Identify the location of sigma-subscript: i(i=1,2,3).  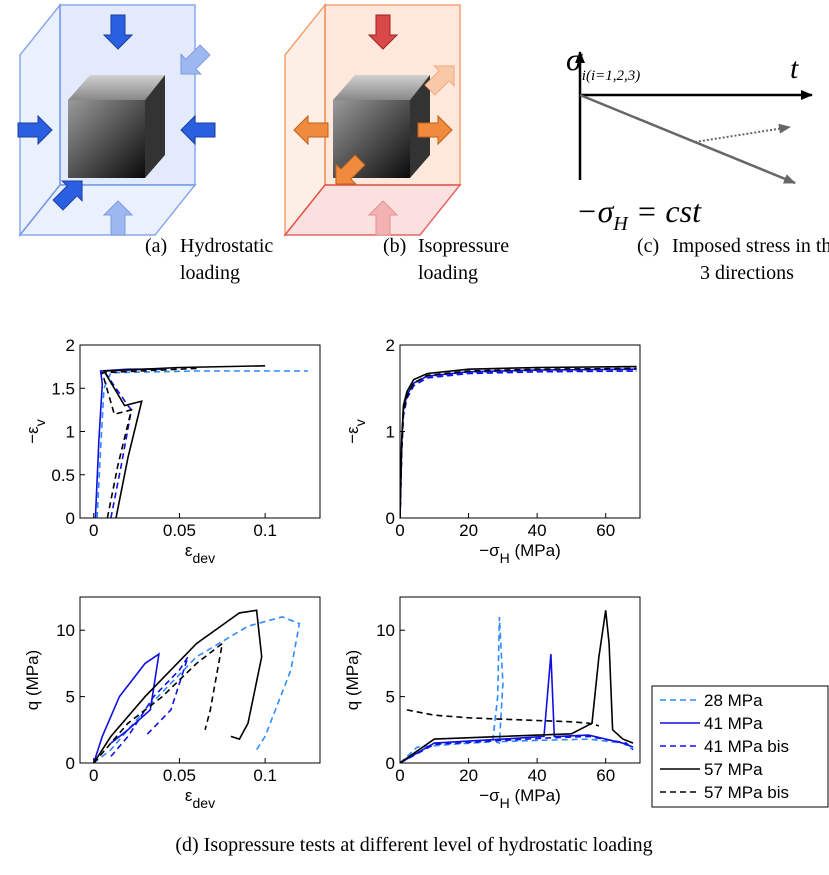
(611, 76).